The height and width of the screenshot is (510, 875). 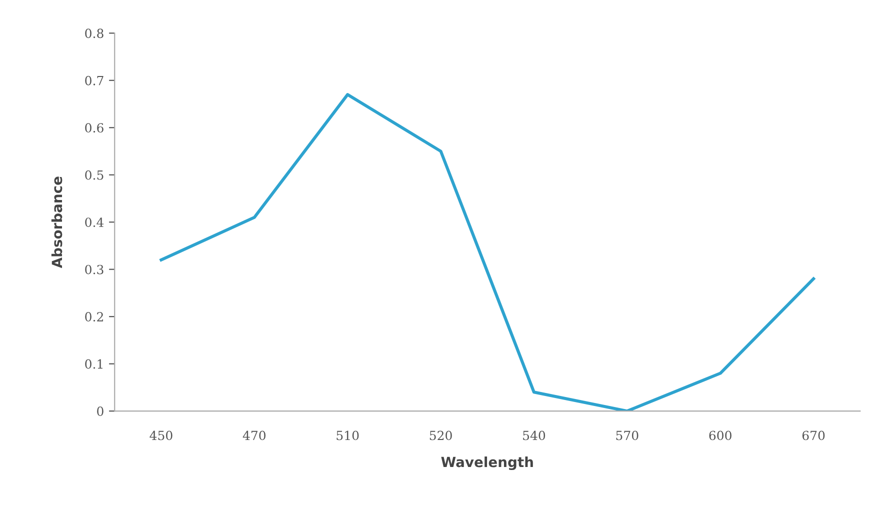 I want to click on x-tick-label: 540, so click(x=534, y=435).